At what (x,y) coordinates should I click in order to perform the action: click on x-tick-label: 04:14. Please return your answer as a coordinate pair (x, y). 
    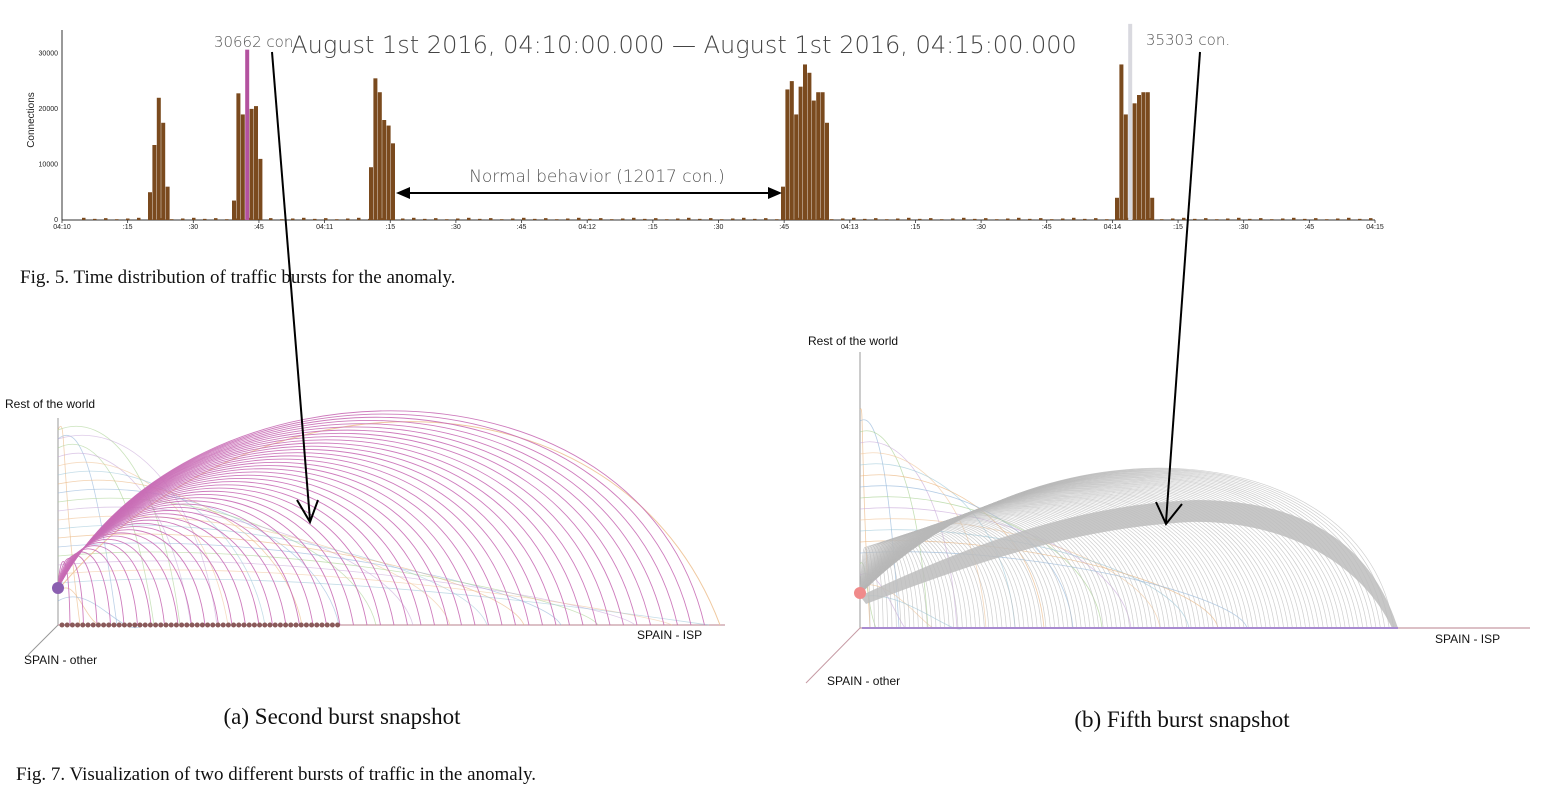
    Looking at the image, I should click on (1113, 227).